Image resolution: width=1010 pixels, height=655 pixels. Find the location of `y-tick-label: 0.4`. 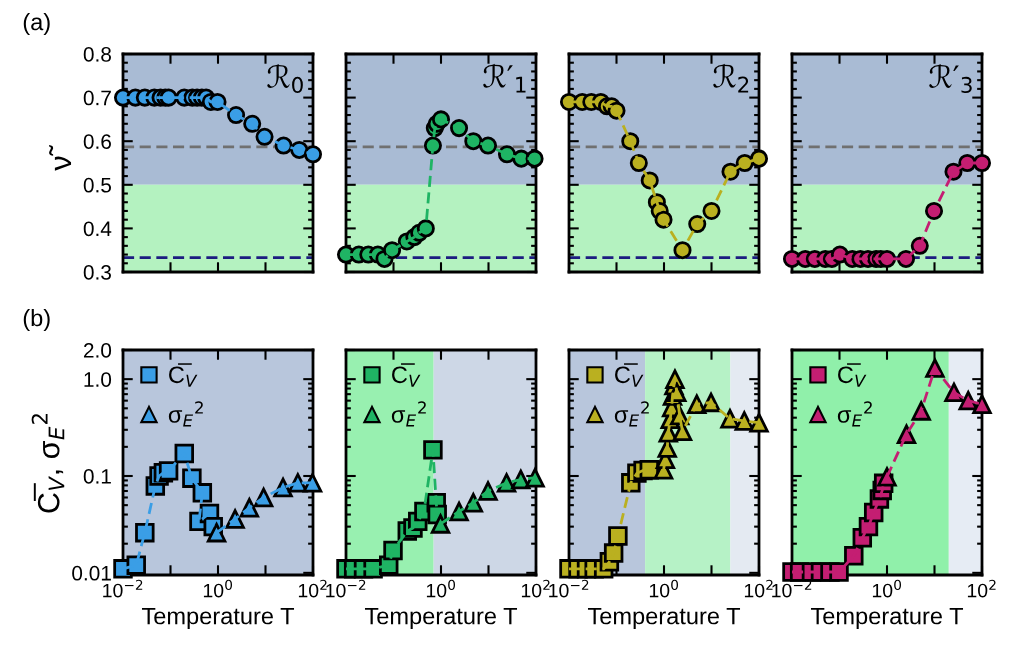

y-tick-label: 0.4 is located at coordinates (97, 229).